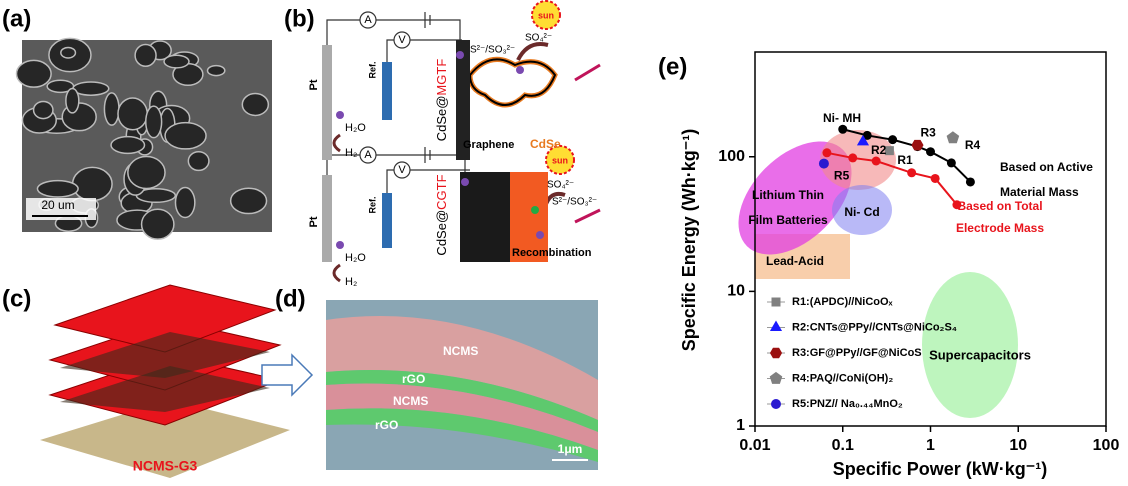 Image resolution: width=1128 pixels, height=486 pixels. I want to click on arrow, so click(287, 375).